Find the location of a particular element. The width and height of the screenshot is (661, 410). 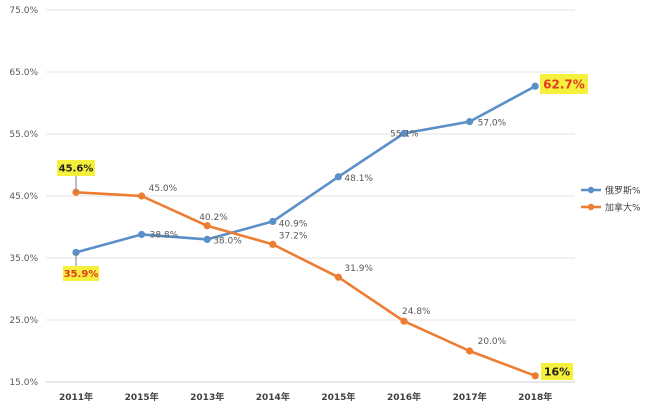

y-tick-label: 25.0% is located at coordinates (23, 321).